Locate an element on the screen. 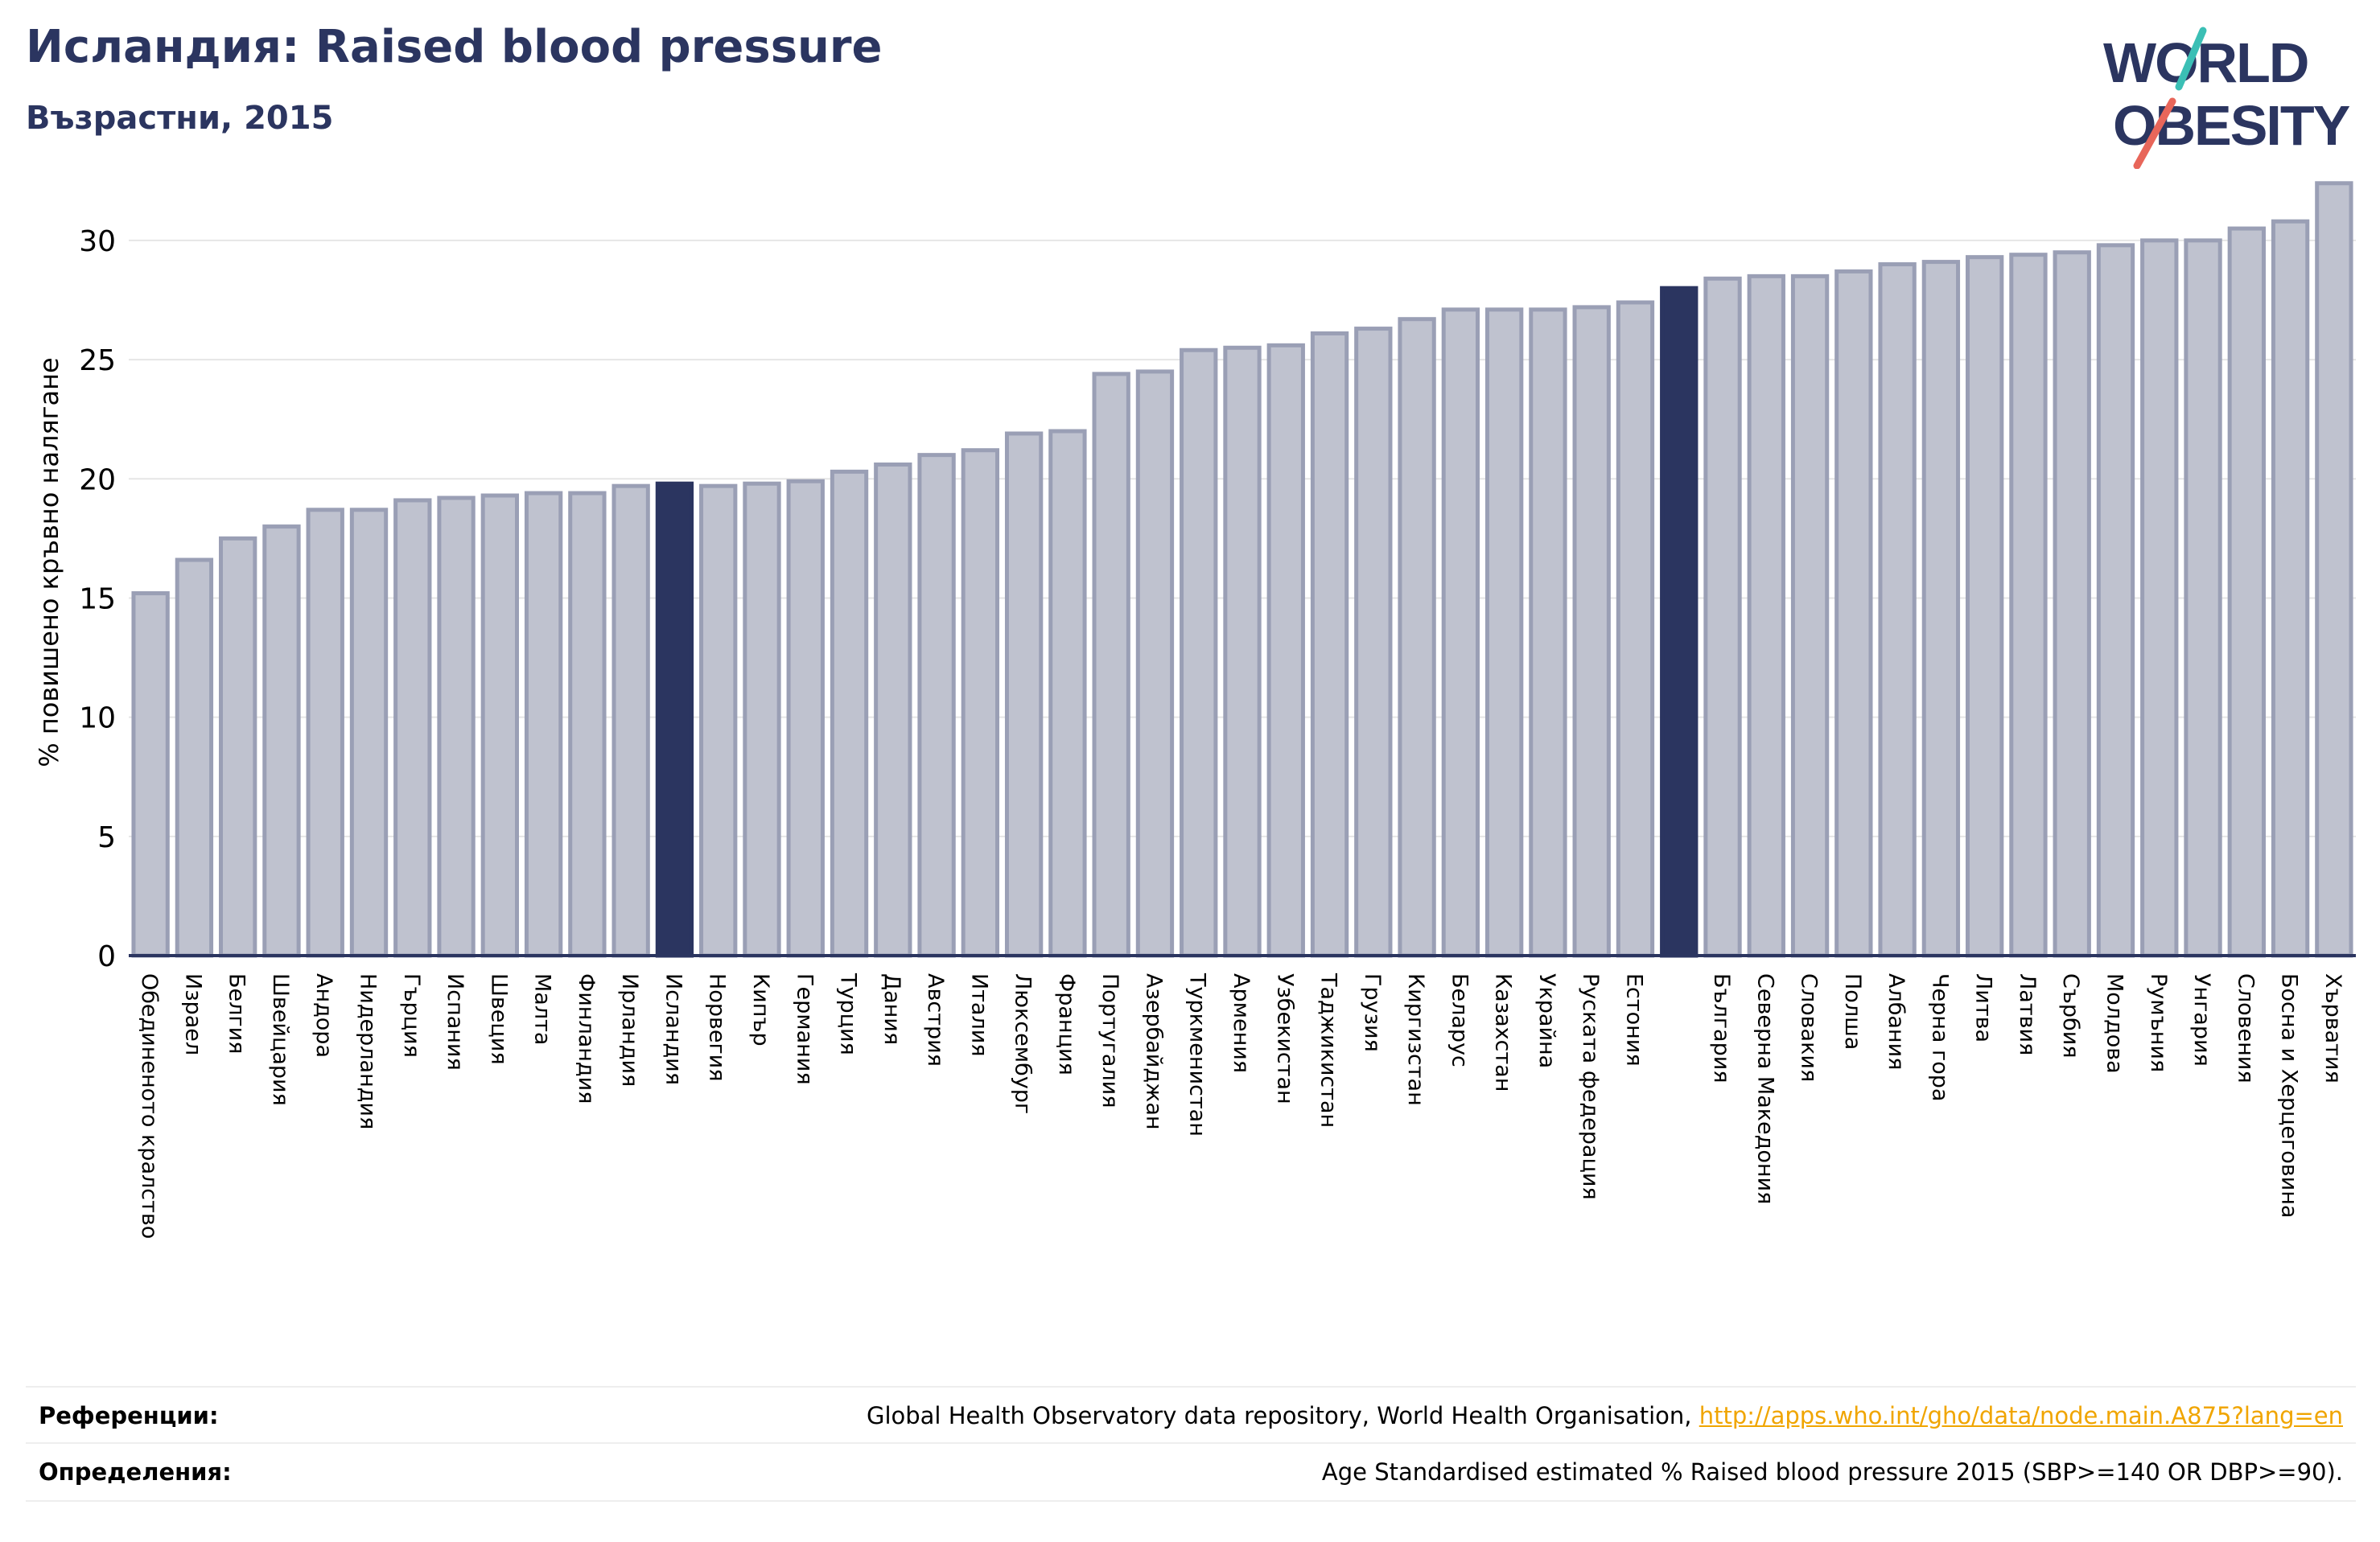 This screenshot has height=1542, width=2380. x-tick-label: Босна и Херцеговина is located at coordinates (2289, 1095).